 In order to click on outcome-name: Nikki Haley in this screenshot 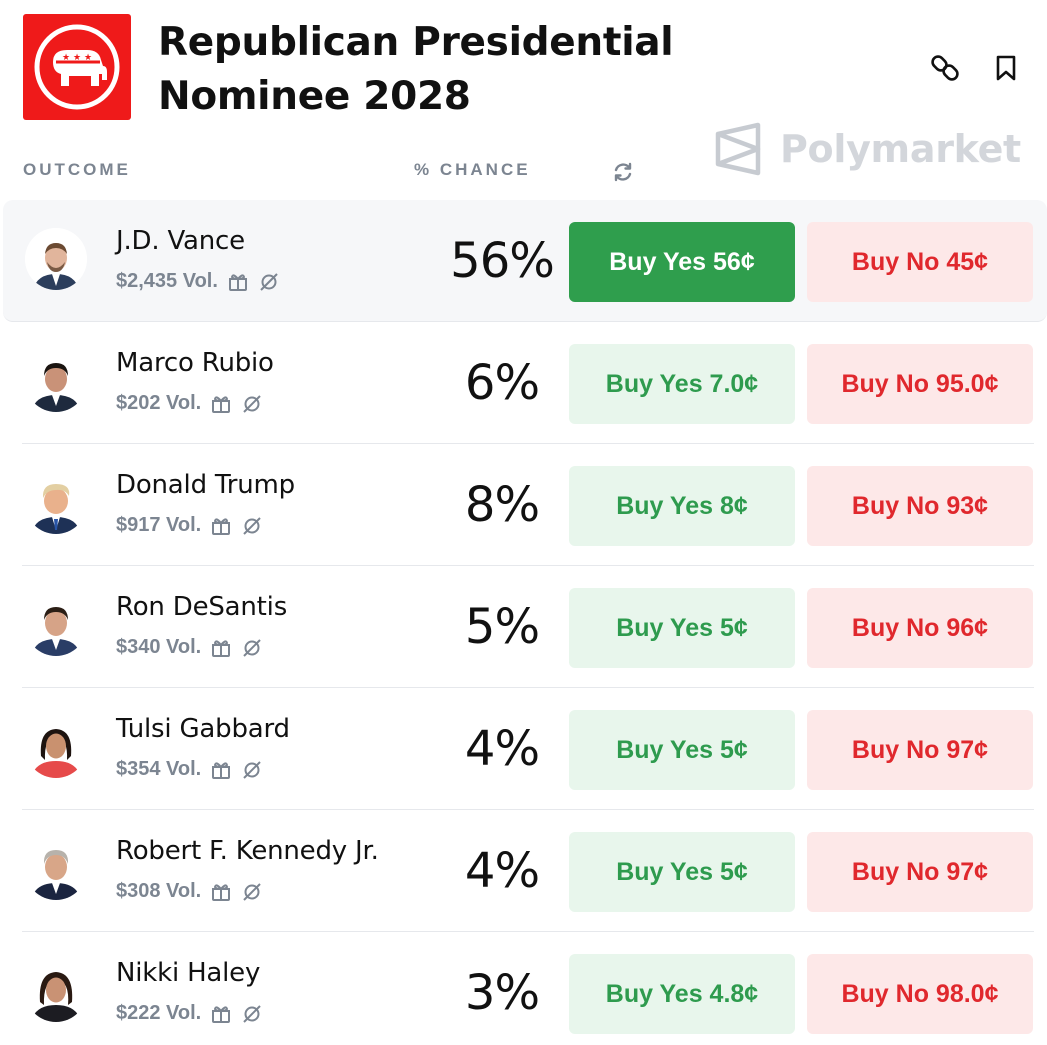, I will do `click(188, 973)`.